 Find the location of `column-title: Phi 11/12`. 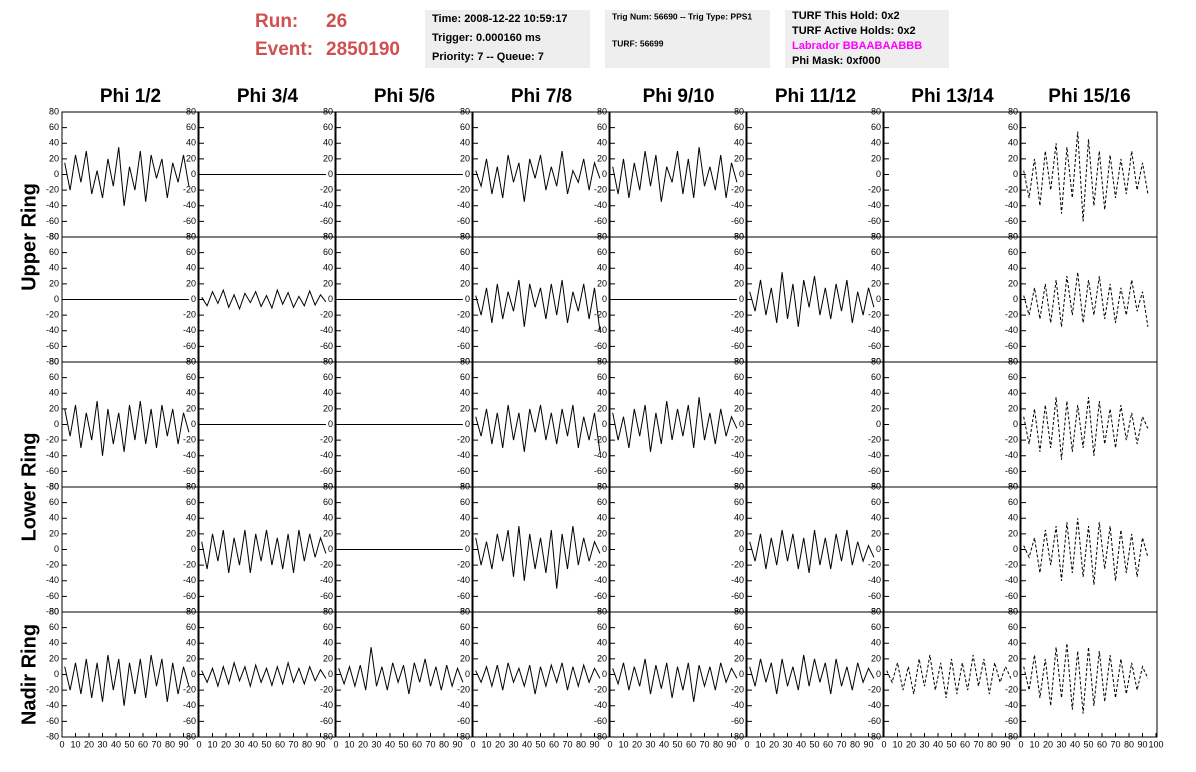

column-title: Phi 11/12 is located at coordinates (815, 96).